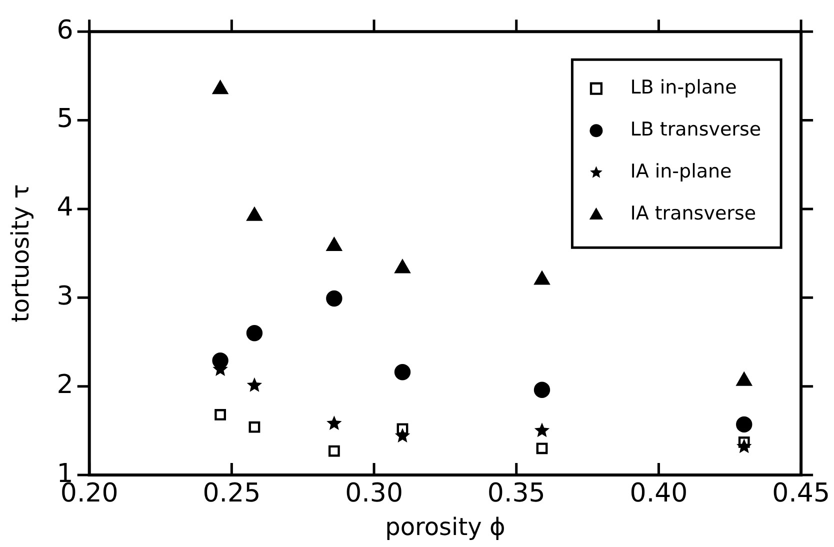 The width and height of the screenshot is (834, 547). What do you see at coordinates (801, 493) in the screenshot?
I see `x-tick-label: 0.45` at bounding box center [801, 493].